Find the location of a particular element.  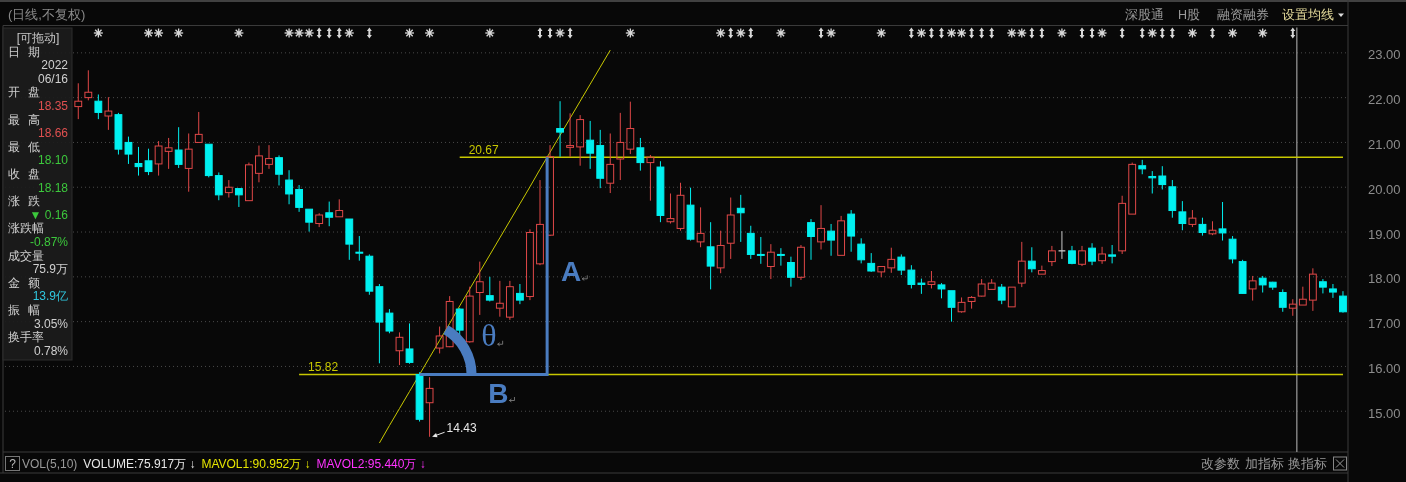

y-tick-label: 23.00 is located at coordinates (1384, 55).